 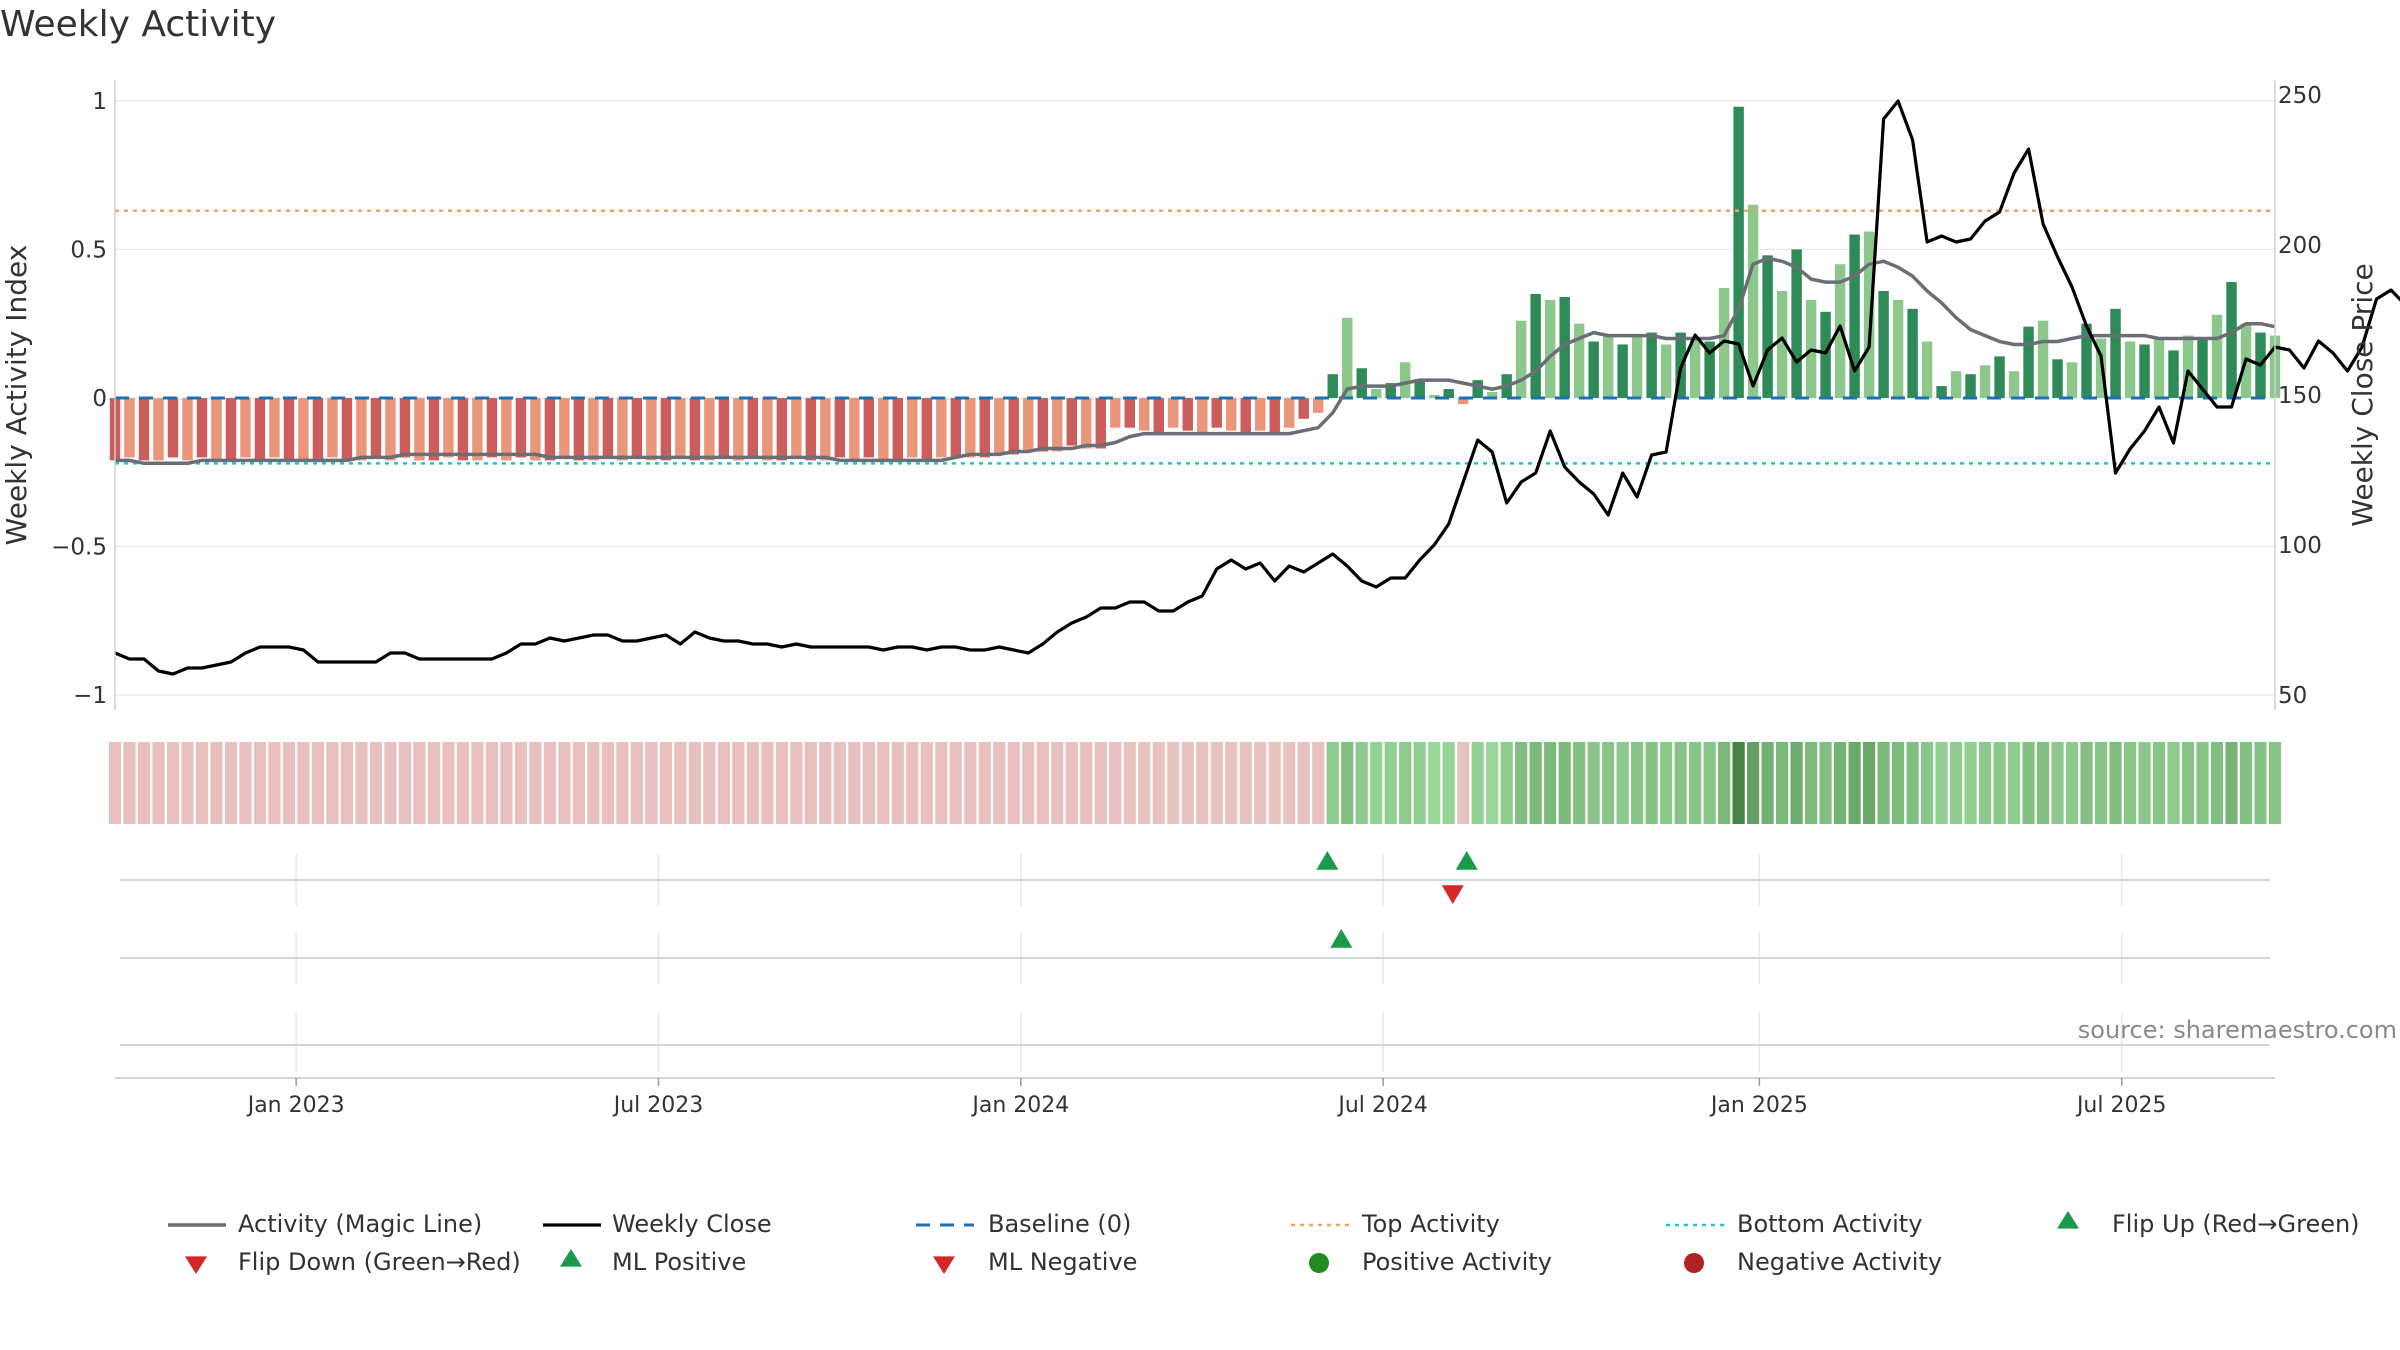 What do you see at coordinates (1382, 1105) in the screenshot?
I see `x-tick-label: Jul 2024` at bounding box center [1382, 1105].